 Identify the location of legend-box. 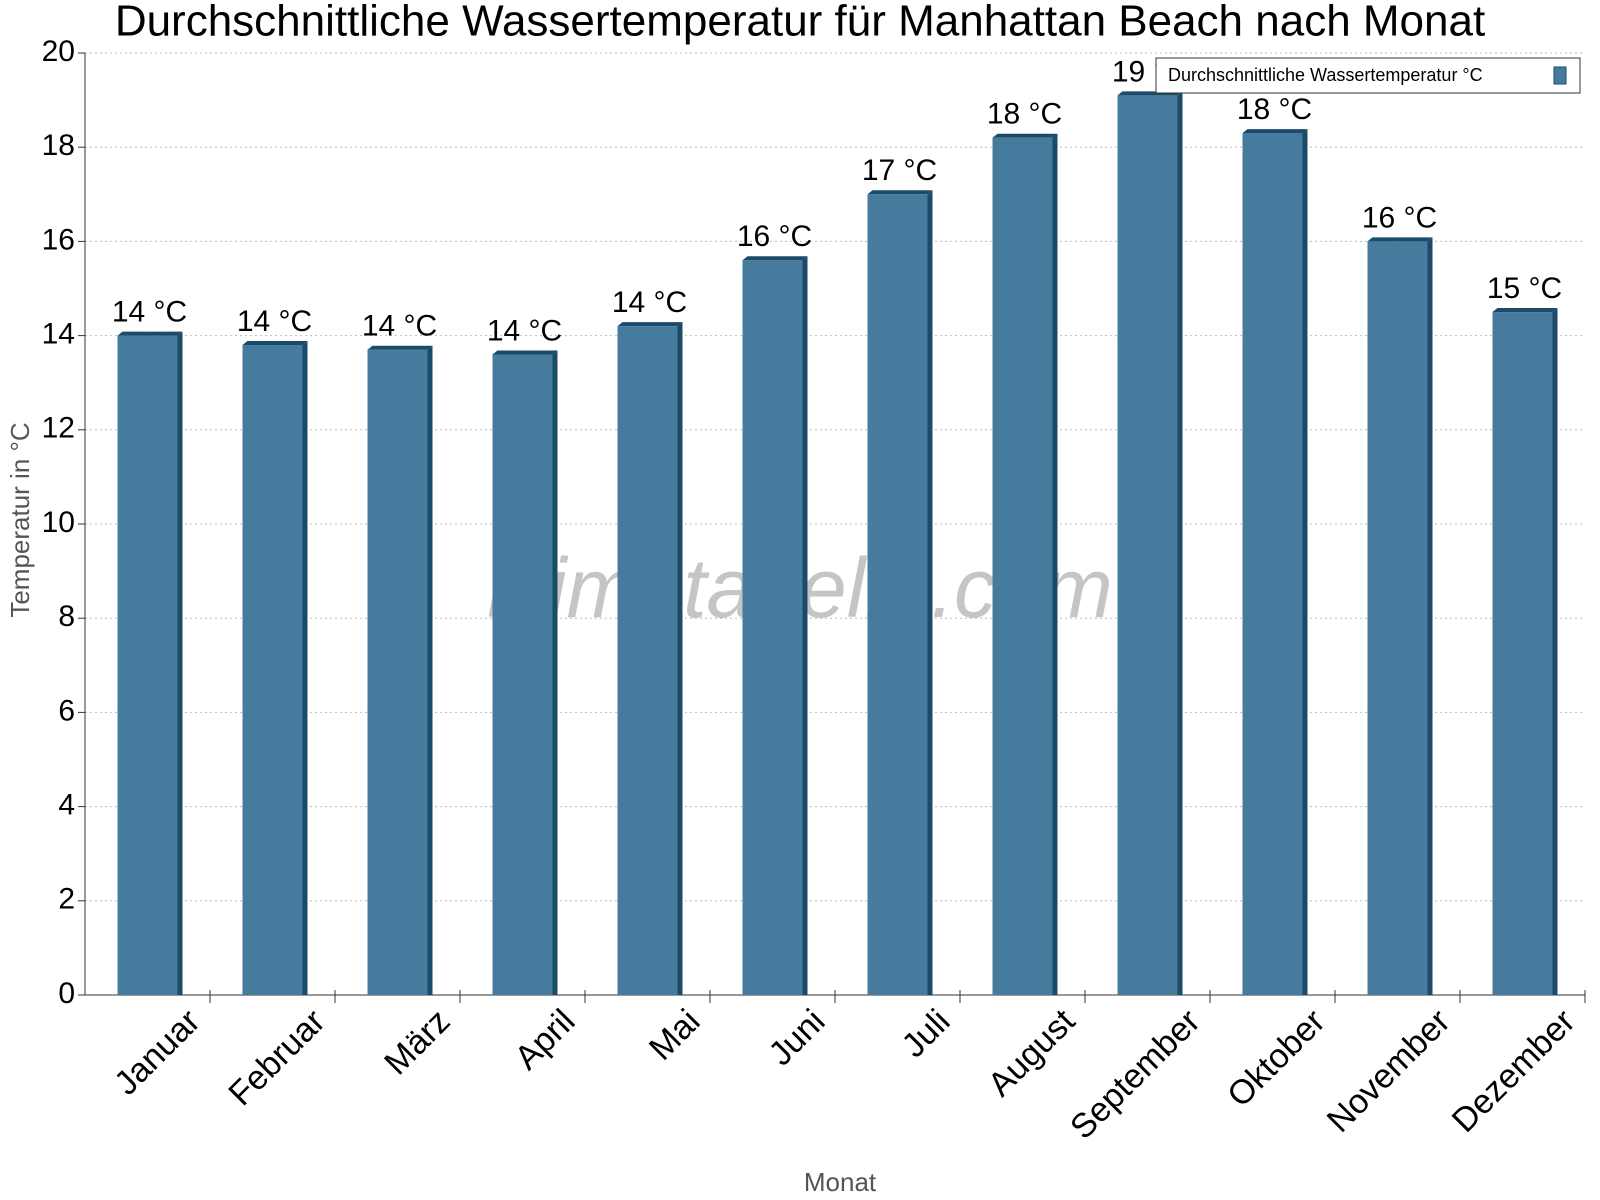
(1368, 75).